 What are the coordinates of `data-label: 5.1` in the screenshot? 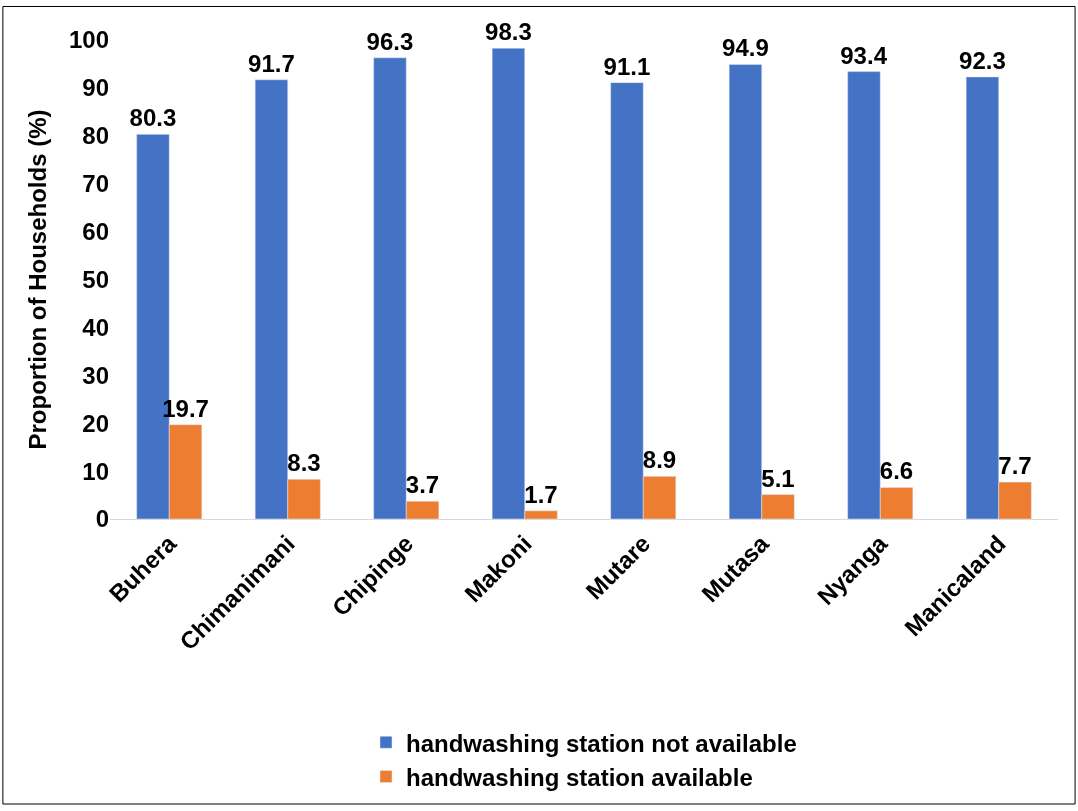 It's located at (778, 478).